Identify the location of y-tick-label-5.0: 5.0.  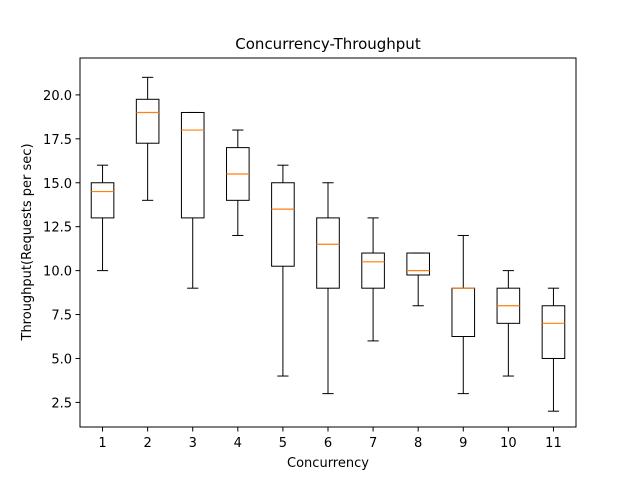
(61, 359).